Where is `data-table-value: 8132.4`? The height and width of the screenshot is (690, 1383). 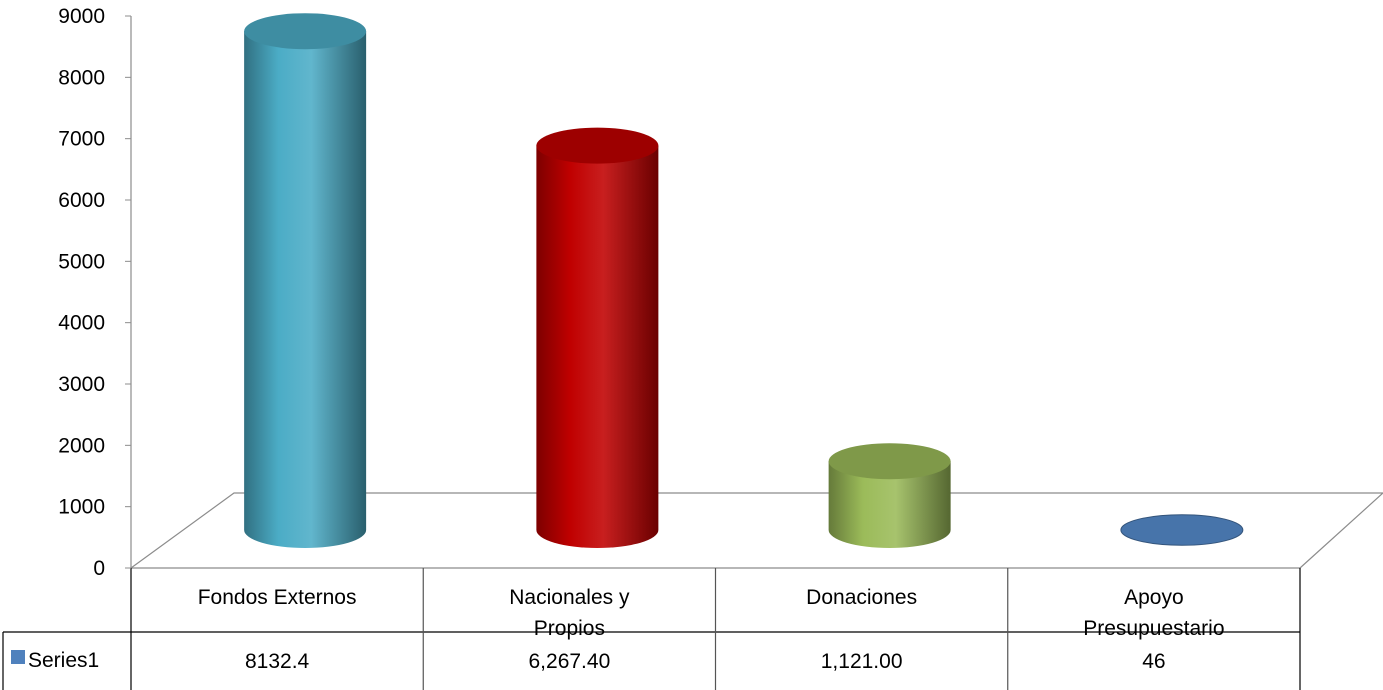 data-table-value: 8132.4 is located at coordinates (277, 661).